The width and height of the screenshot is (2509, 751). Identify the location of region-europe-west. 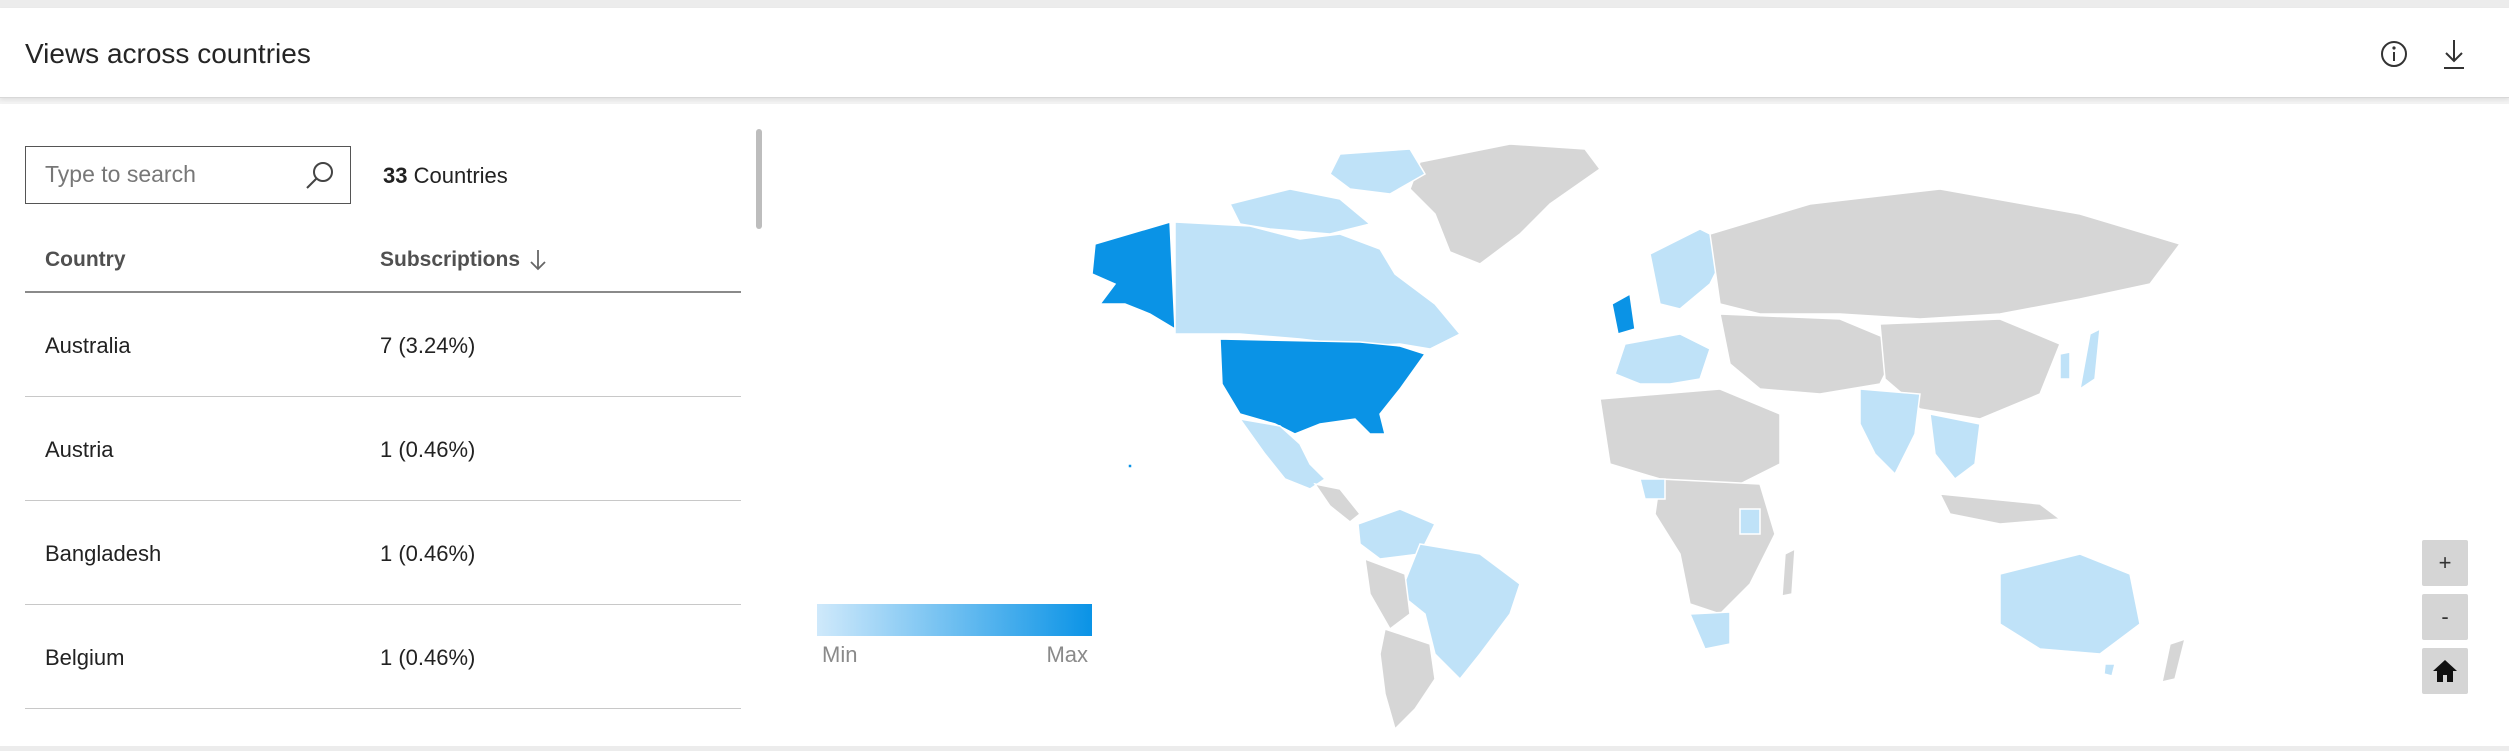
(1662, 359).